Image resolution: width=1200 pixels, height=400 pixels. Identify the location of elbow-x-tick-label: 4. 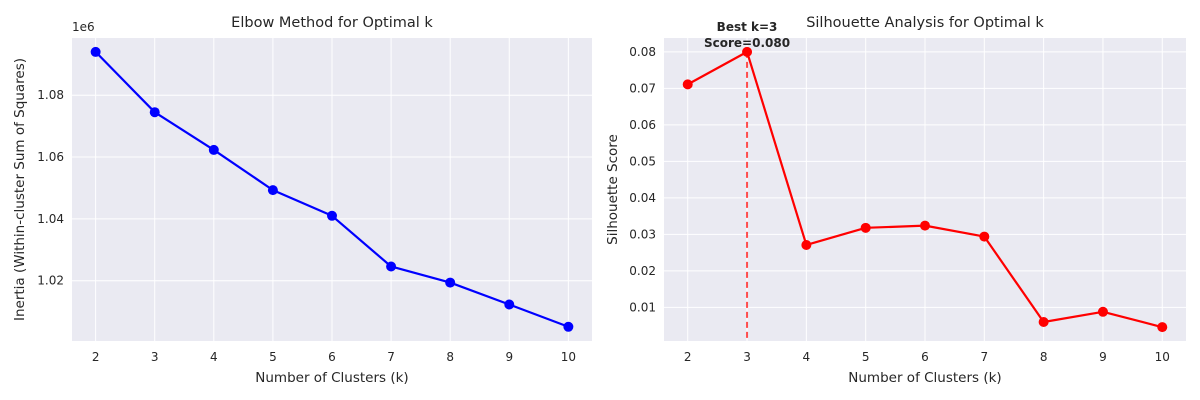
(214, 357).